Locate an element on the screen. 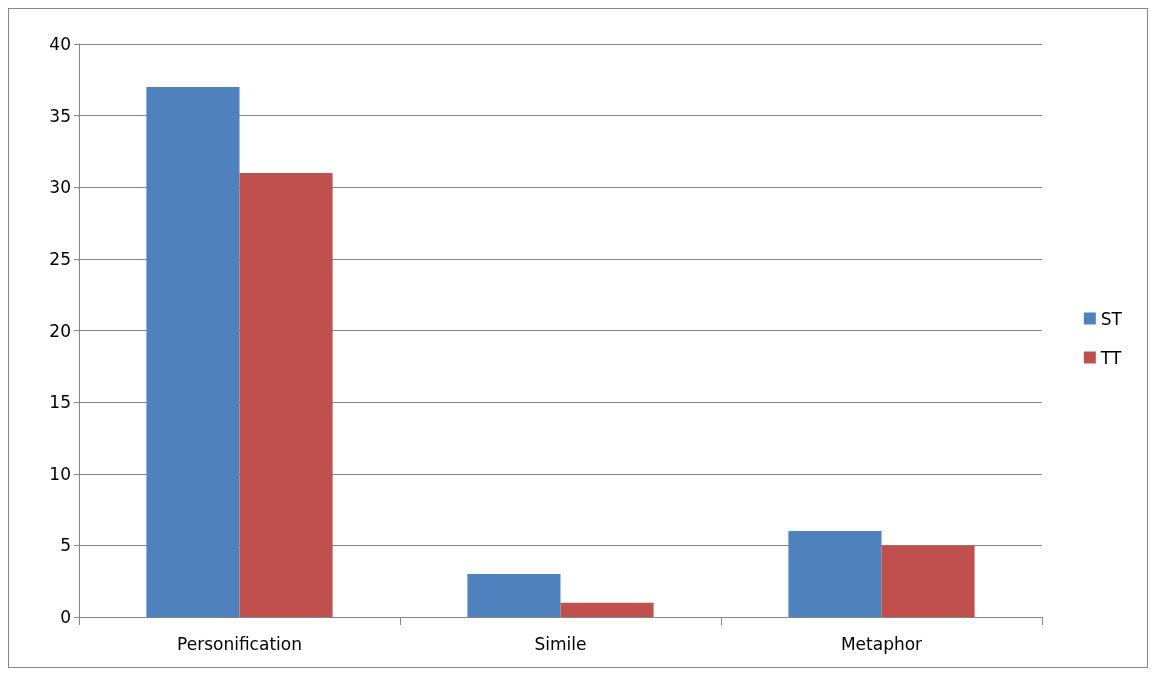  x-tick-label: Personification is located at coordinates (239, 643).